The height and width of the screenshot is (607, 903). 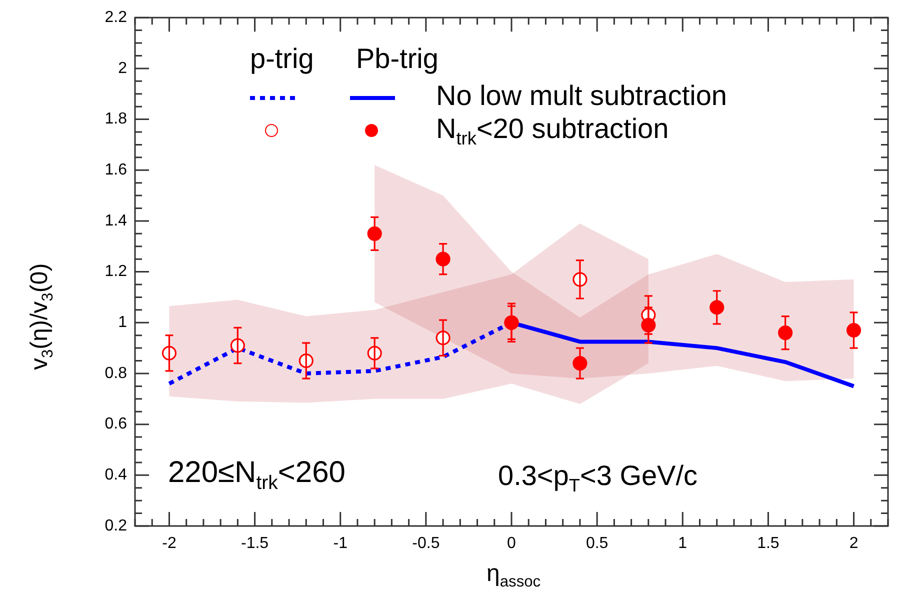 What do you see at coordinates (511, 543) in the screenshot?
I see `x-tick-label: 0` at bounding box center [511, 543].